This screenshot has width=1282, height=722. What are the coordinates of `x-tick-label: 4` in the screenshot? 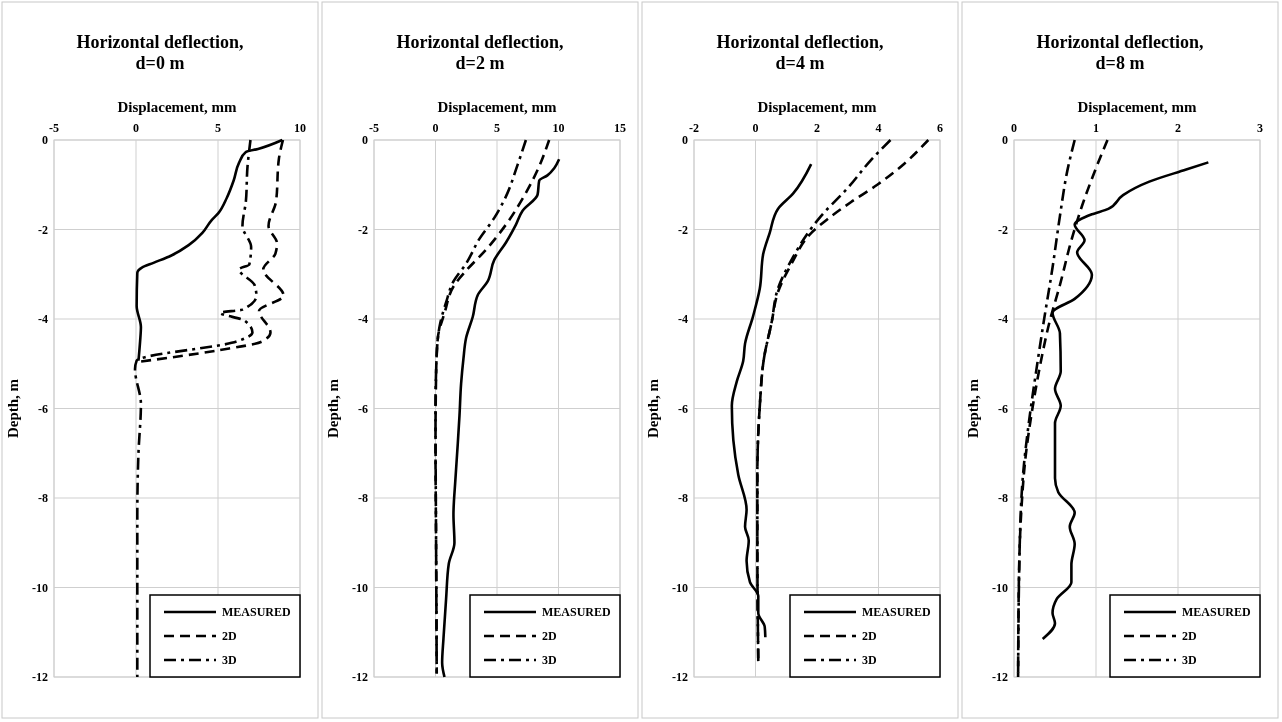 It's located at (878, 128).